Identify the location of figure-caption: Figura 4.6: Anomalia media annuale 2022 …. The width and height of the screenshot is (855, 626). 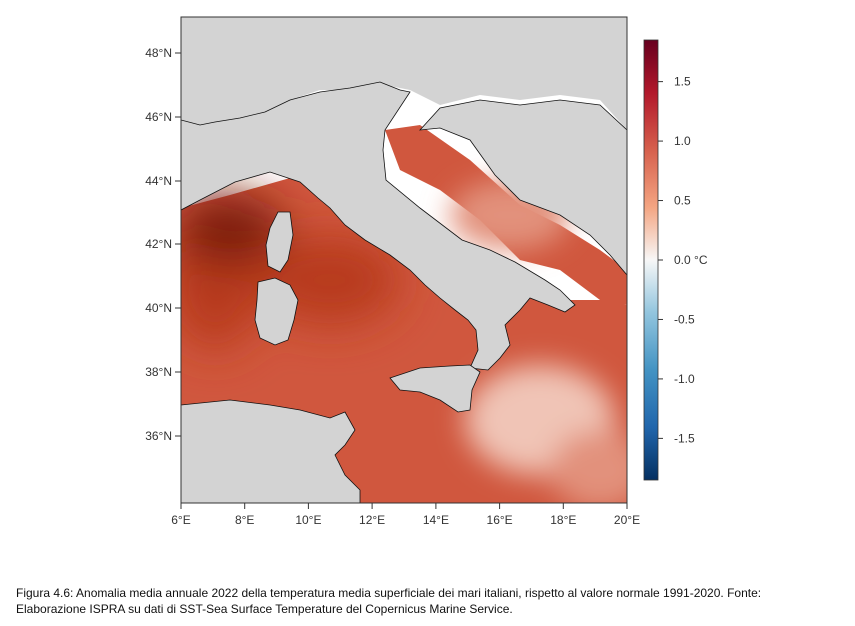
(431, 601).